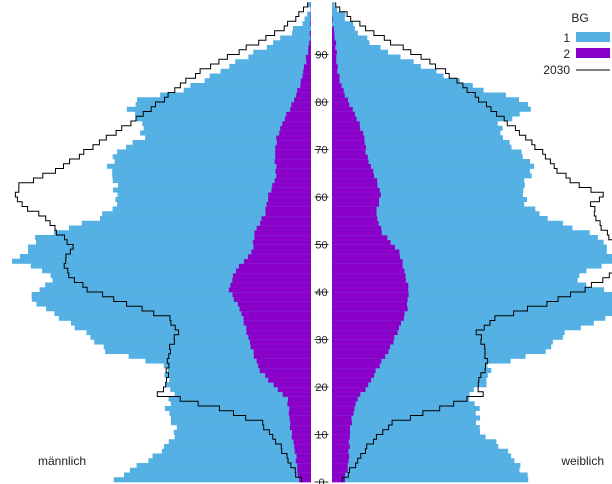 The width and height of the screenshot is (612, 484). What do you see at coordinates (321, 103) in the screenshot?
I see `age-tick-label-80: 80` at bounding box center [321, 103].